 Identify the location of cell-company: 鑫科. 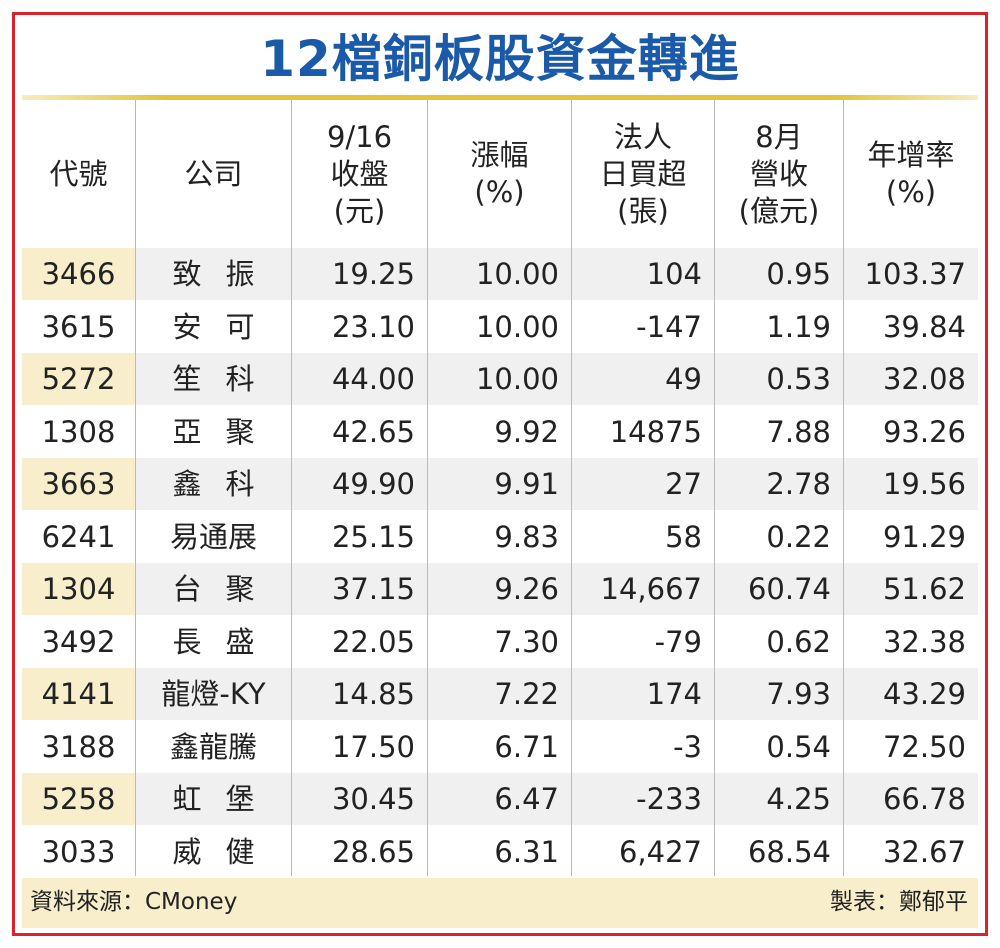
(225, 484).